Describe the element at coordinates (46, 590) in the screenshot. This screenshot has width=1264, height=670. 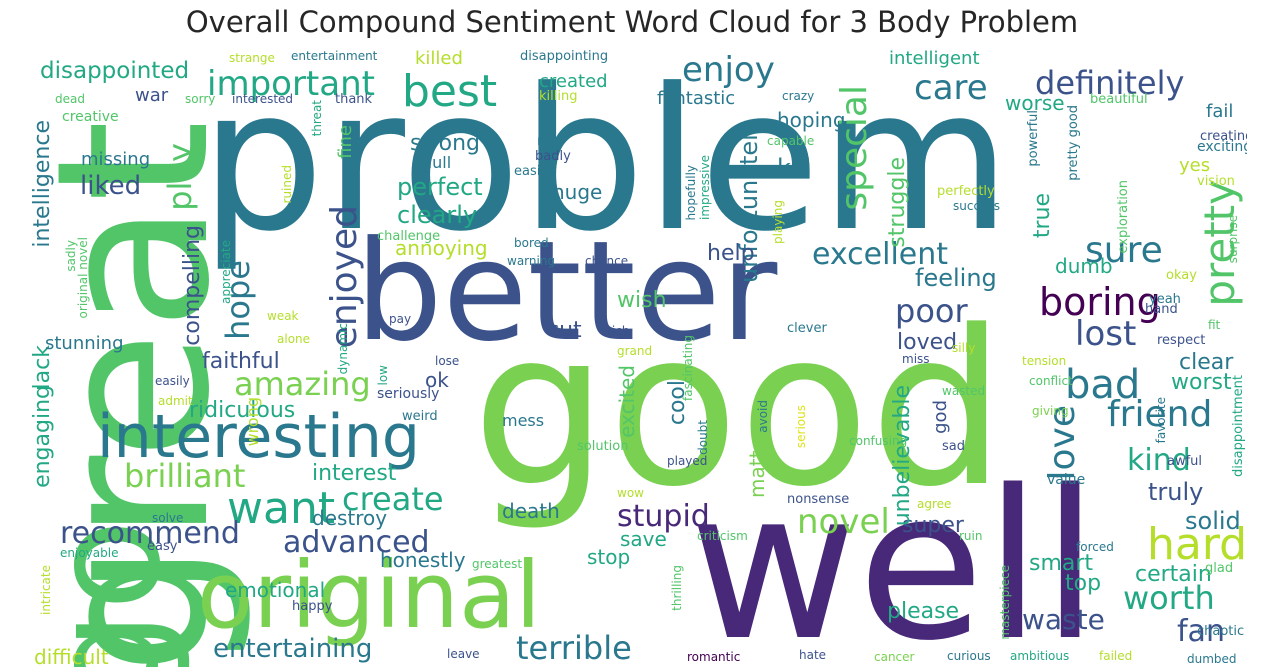
I see `word-intricate: intricate` at that location.